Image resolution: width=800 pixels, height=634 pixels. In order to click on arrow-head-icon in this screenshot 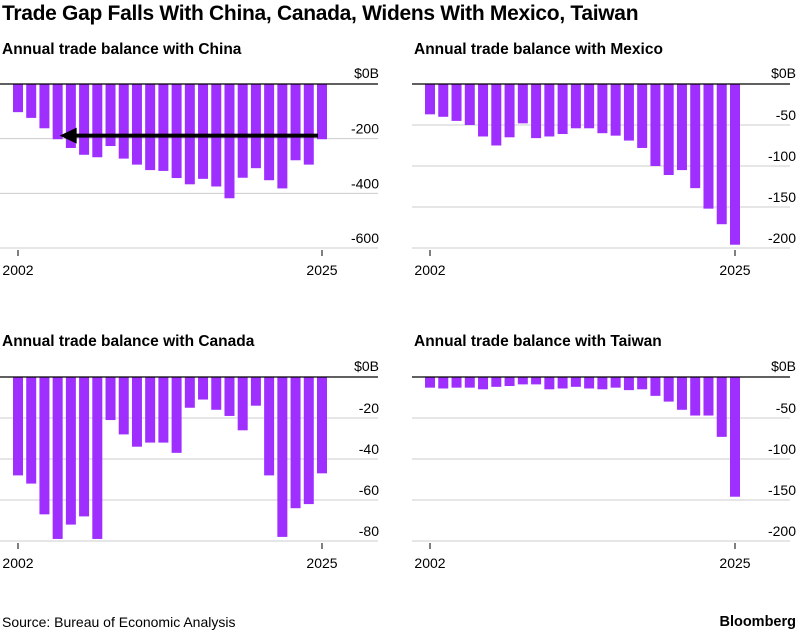, I will do `click(68, 135)`.